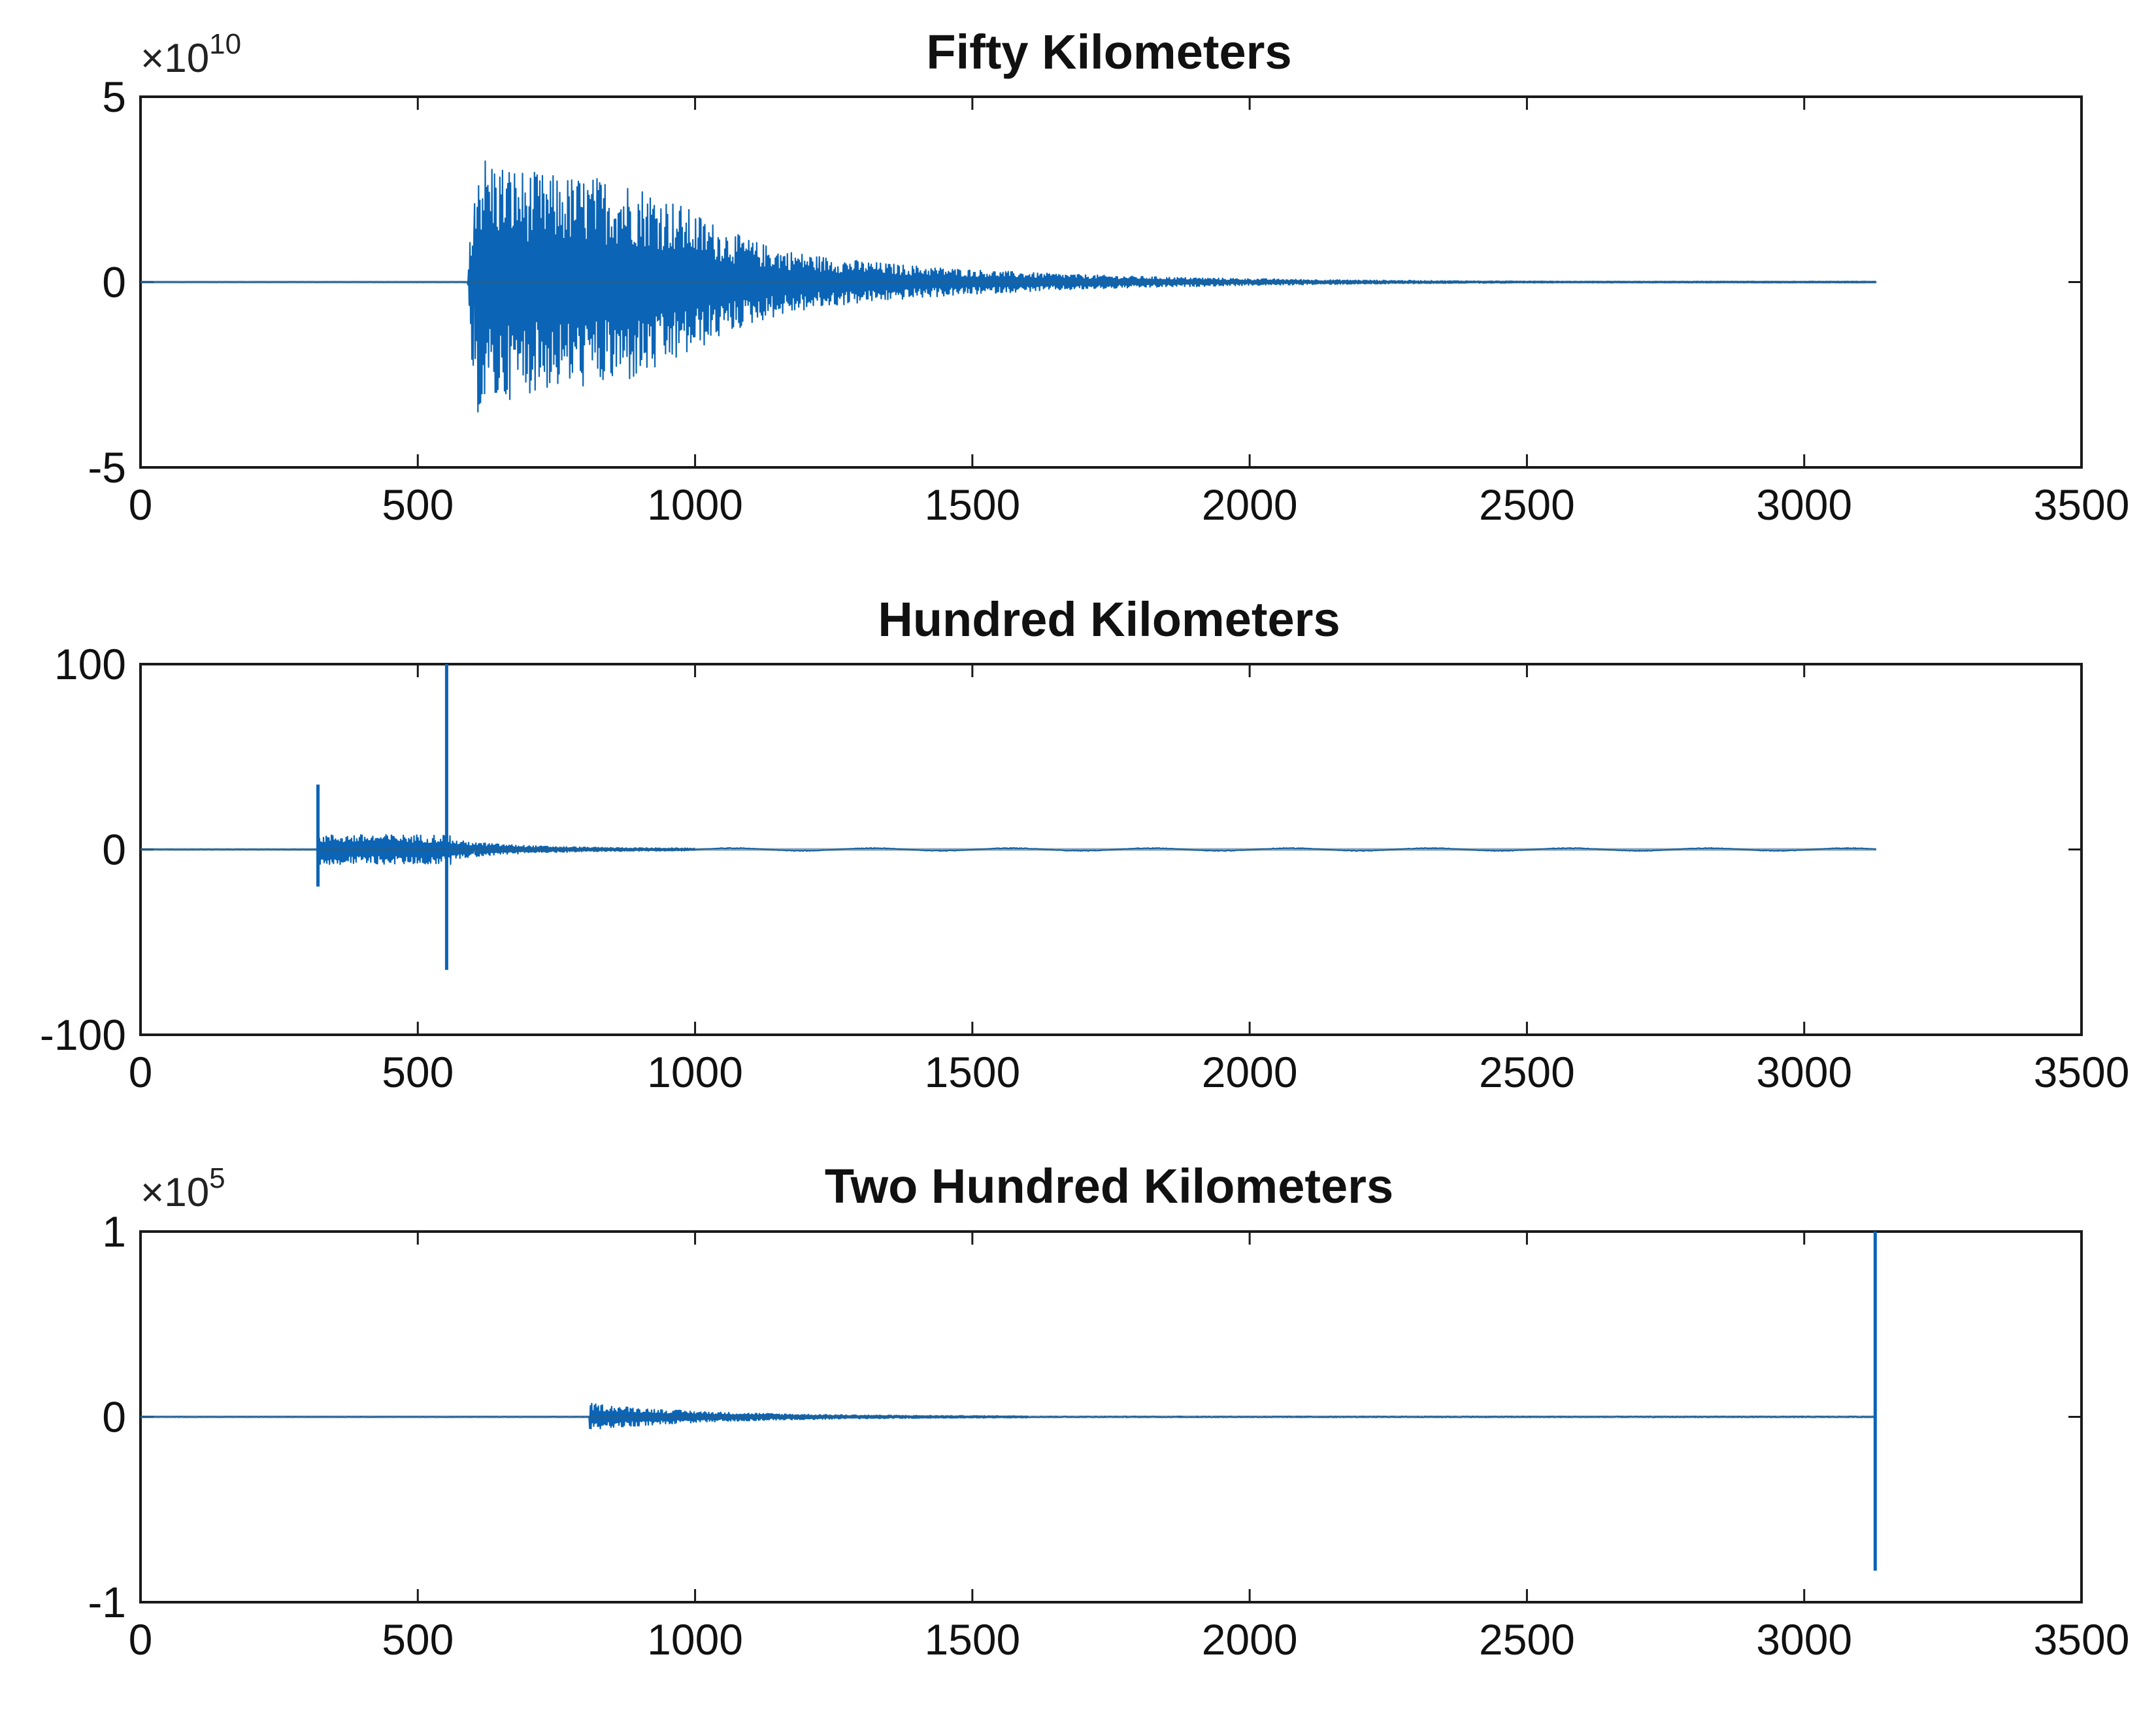  What do you see at coordinates (107, 467) in the screenshot?
I see `y-tick-label: -5` at bounding box center [107, 467].